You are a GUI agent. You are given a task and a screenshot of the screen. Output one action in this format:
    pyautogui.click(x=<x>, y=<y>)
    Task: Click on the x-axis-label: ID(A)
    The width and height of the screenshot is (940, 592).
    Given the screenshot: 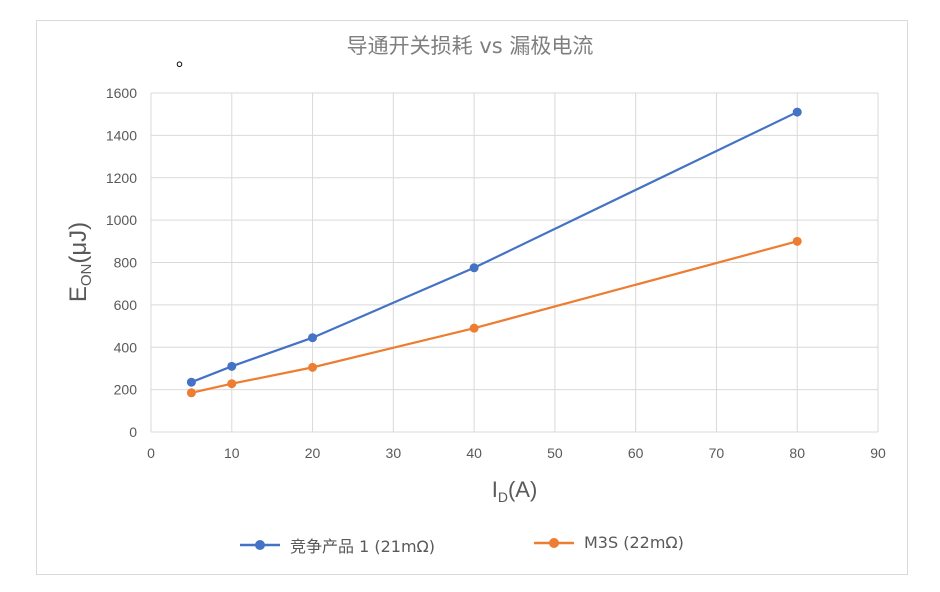 What is the action you would take?
    pyautogui.click(x=515, y=491)
    